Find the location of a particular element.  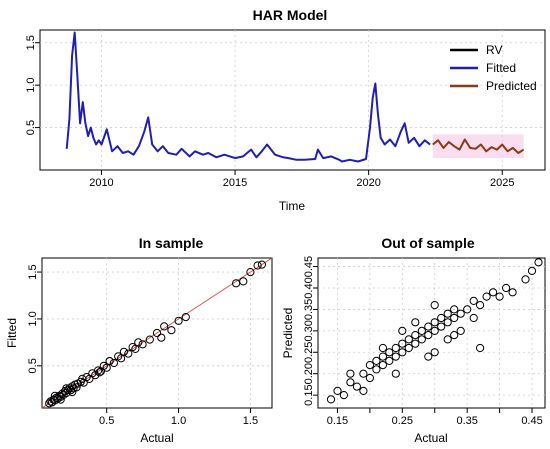

out-of-sample-grid is located at coordinates (431, 333).